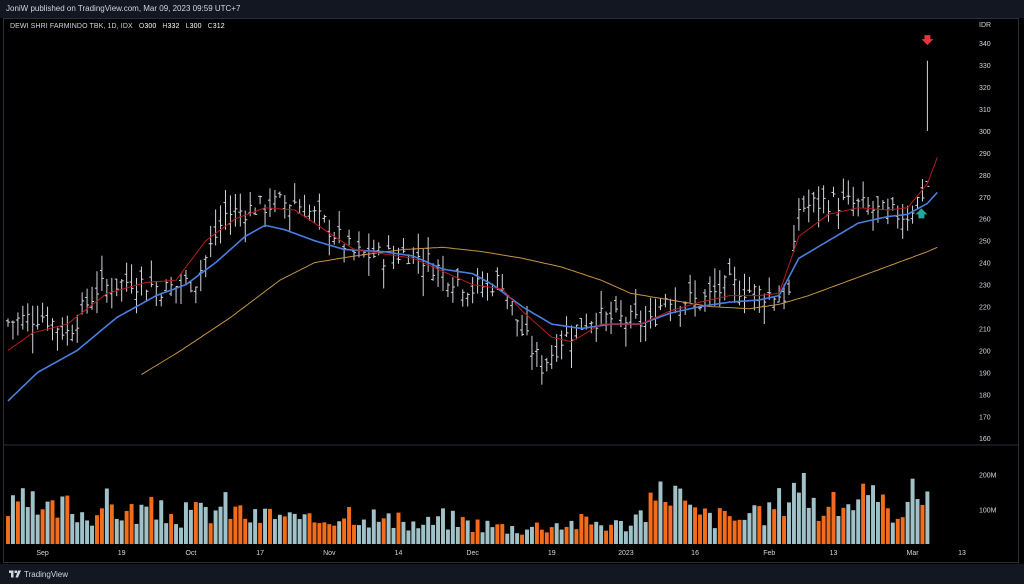 This screenshot has height=584, width=1024. What do you see at coordinates (985, 351) in the screenshot?
I see `price-tick-label: 200` at bounding box center [985, 351].